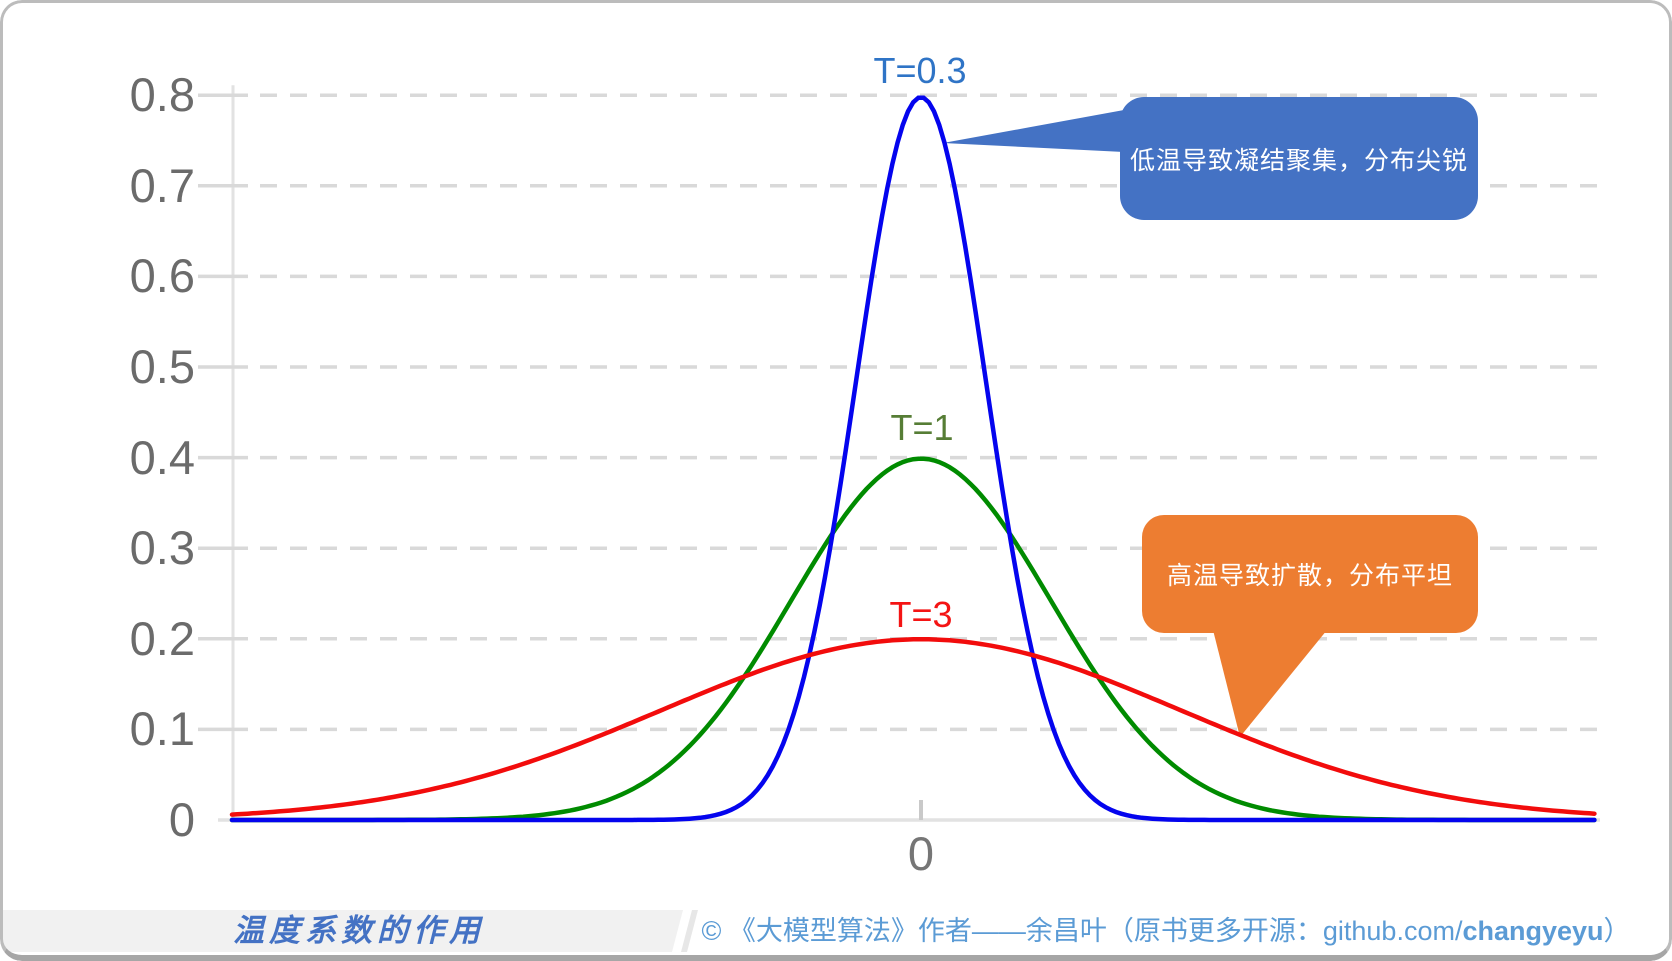 Image resolution: width=1672 pixels, height=961 pixels. Describe the element at coordinates (921, 853) in the screenshot. I see `x-axis-tick-label: 0` at that location.